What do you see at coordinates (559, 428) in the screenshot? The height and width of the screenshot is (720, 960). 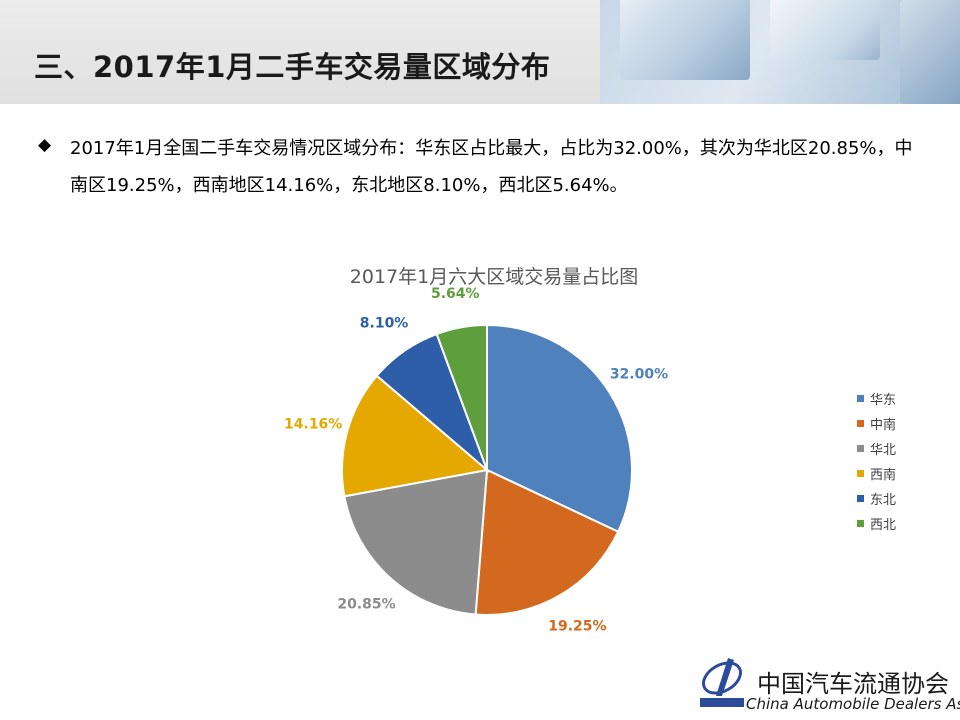 I see `pie-slice-华东` at bounding box center [559, 428].